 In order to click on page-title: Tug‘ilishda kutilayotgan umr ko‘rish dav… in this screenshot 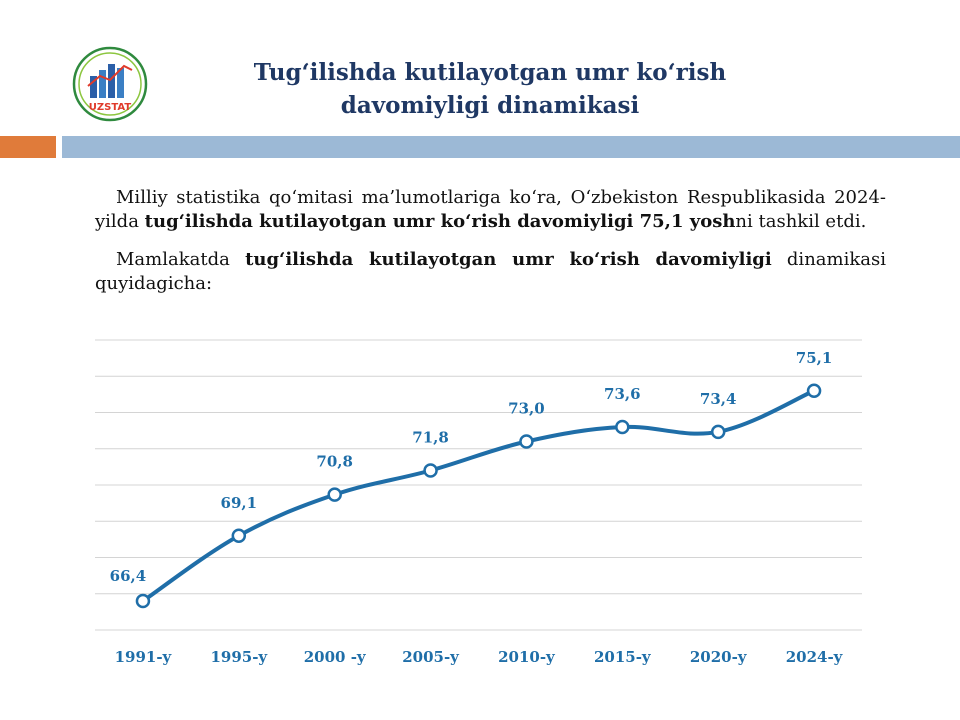, I will do `click(490, 89)`.